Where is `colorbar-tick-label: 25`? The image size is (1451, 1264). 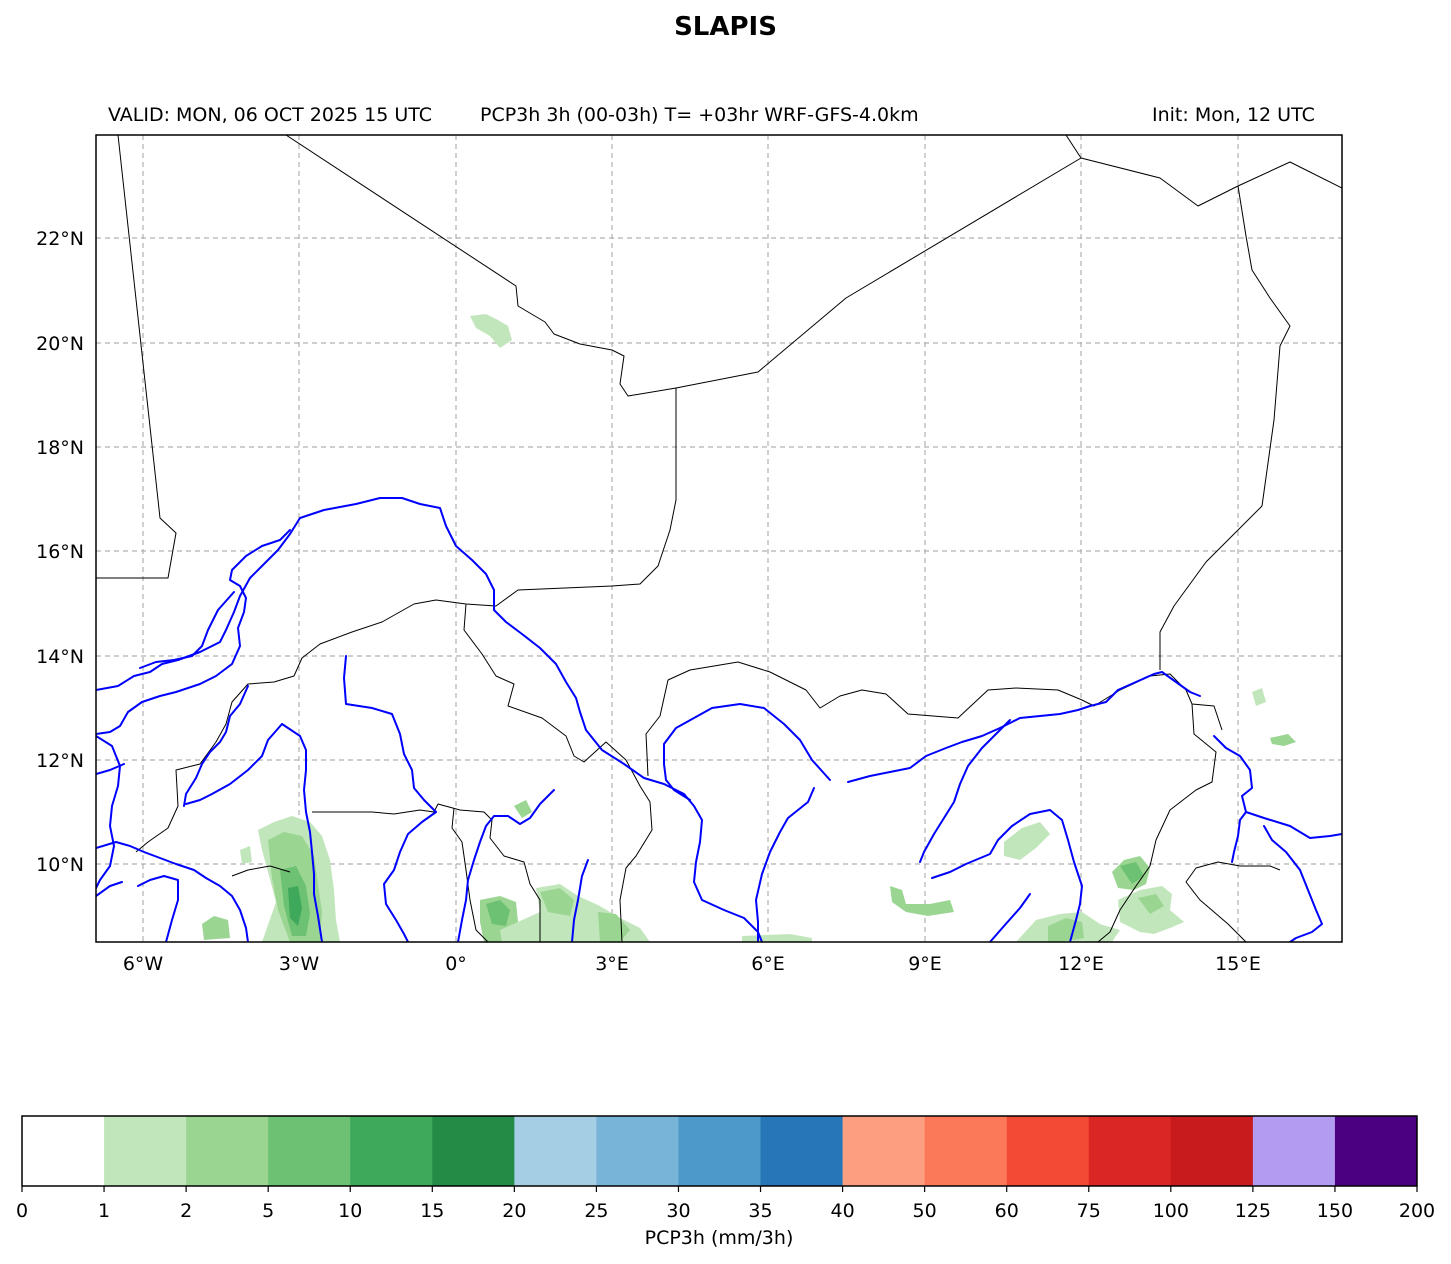
colorbar-tick-label: 25 is located at coordinates (596, 1211).